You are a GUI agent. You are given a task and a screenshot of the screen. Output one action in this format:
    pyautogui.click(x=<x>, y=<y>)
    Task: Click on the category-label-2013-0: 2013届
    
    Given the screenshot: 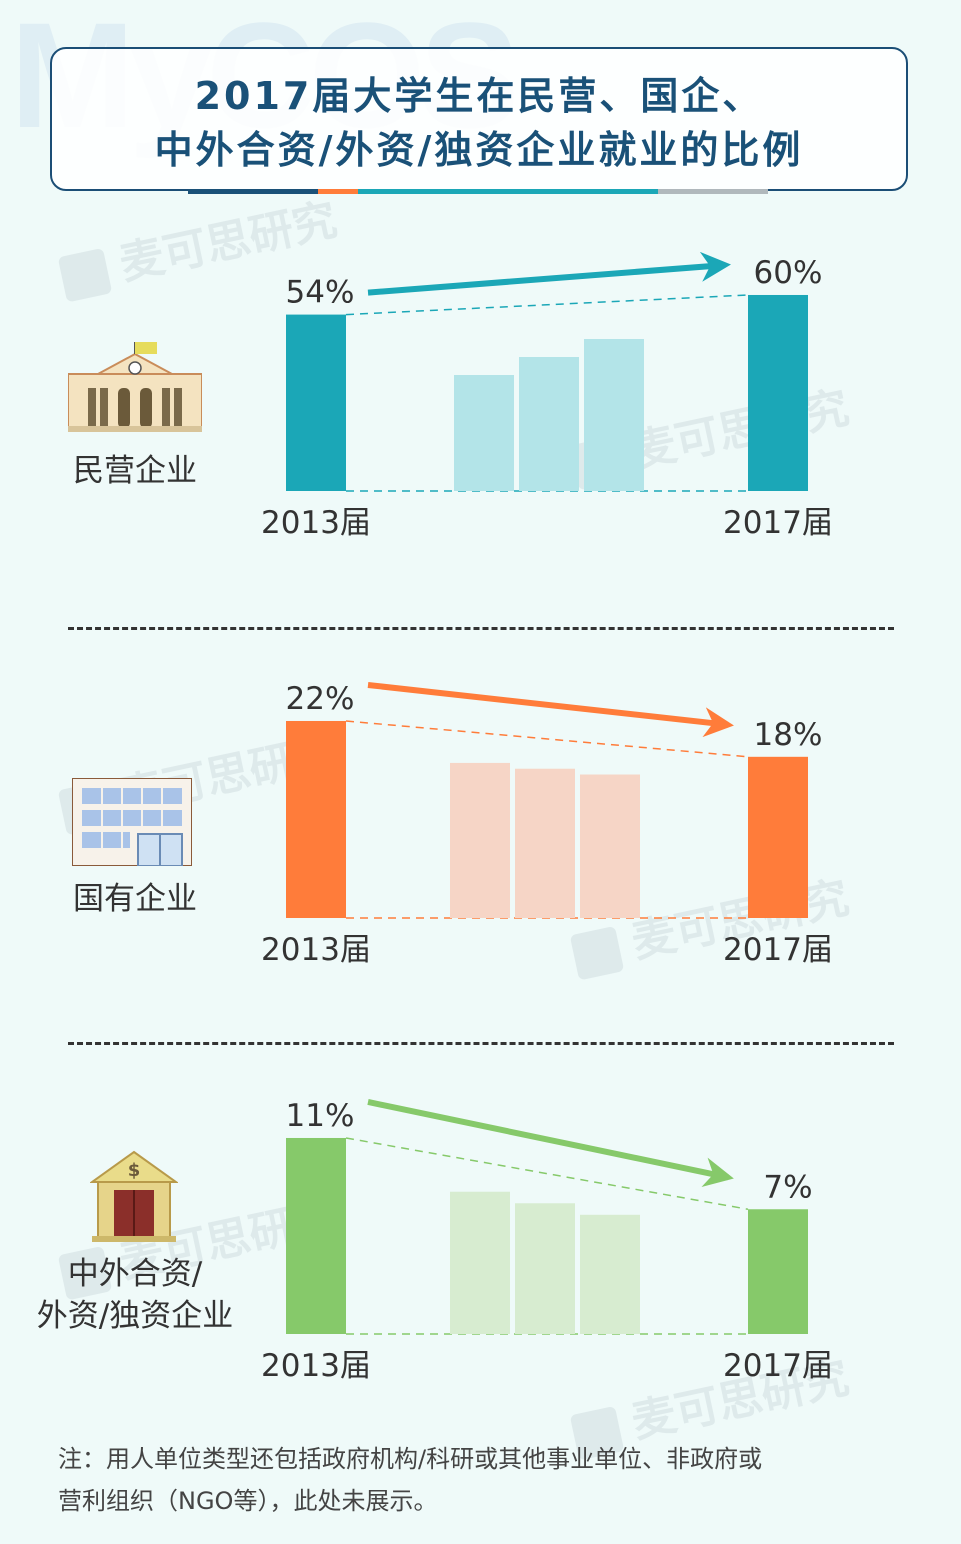 What is the action you would take?
    pyautogui.click(x=316, y=523)
    